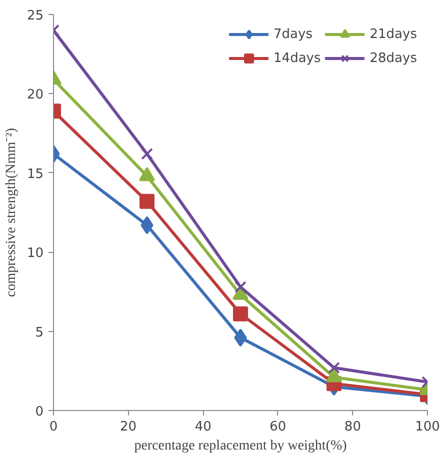  What do you see at coordinates (39, 412) in the screenshot?
I see `y-tick-label: 0` at bounding box center [39, 412].